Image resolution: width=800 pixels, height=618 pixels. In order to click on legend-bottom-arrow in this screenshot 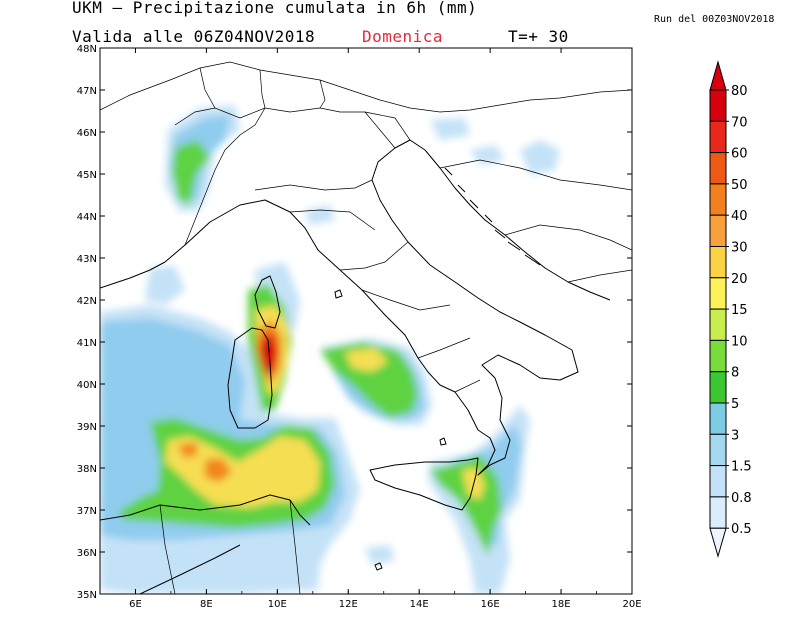, I will do `click(718, 543)`.